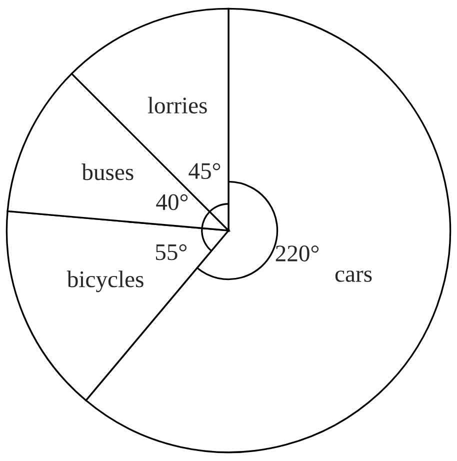 Image resolution: width=457 pixels, height=461 pixels. I want to click on slice-label: buses, so click(108, 172).